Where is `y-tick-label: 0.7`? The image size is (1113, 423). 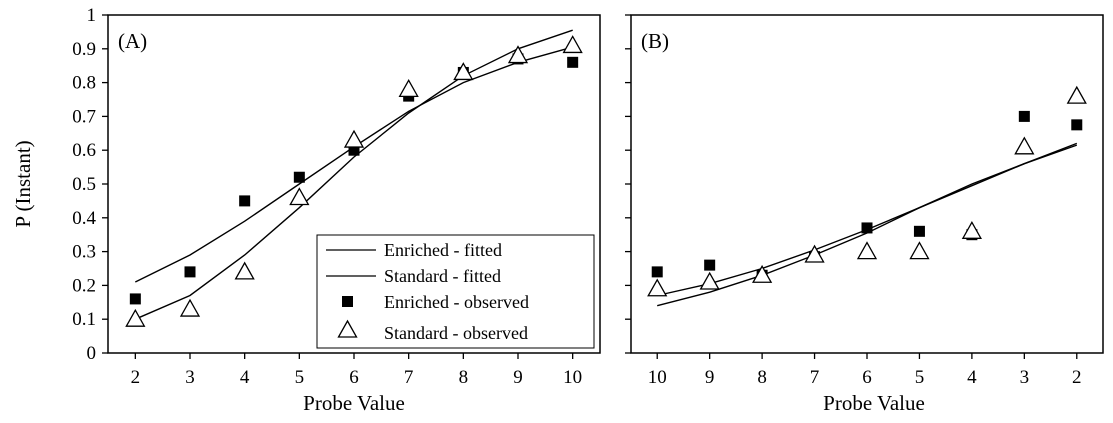
y-tick-label: 0.7 is located at coordinates (84, 116).